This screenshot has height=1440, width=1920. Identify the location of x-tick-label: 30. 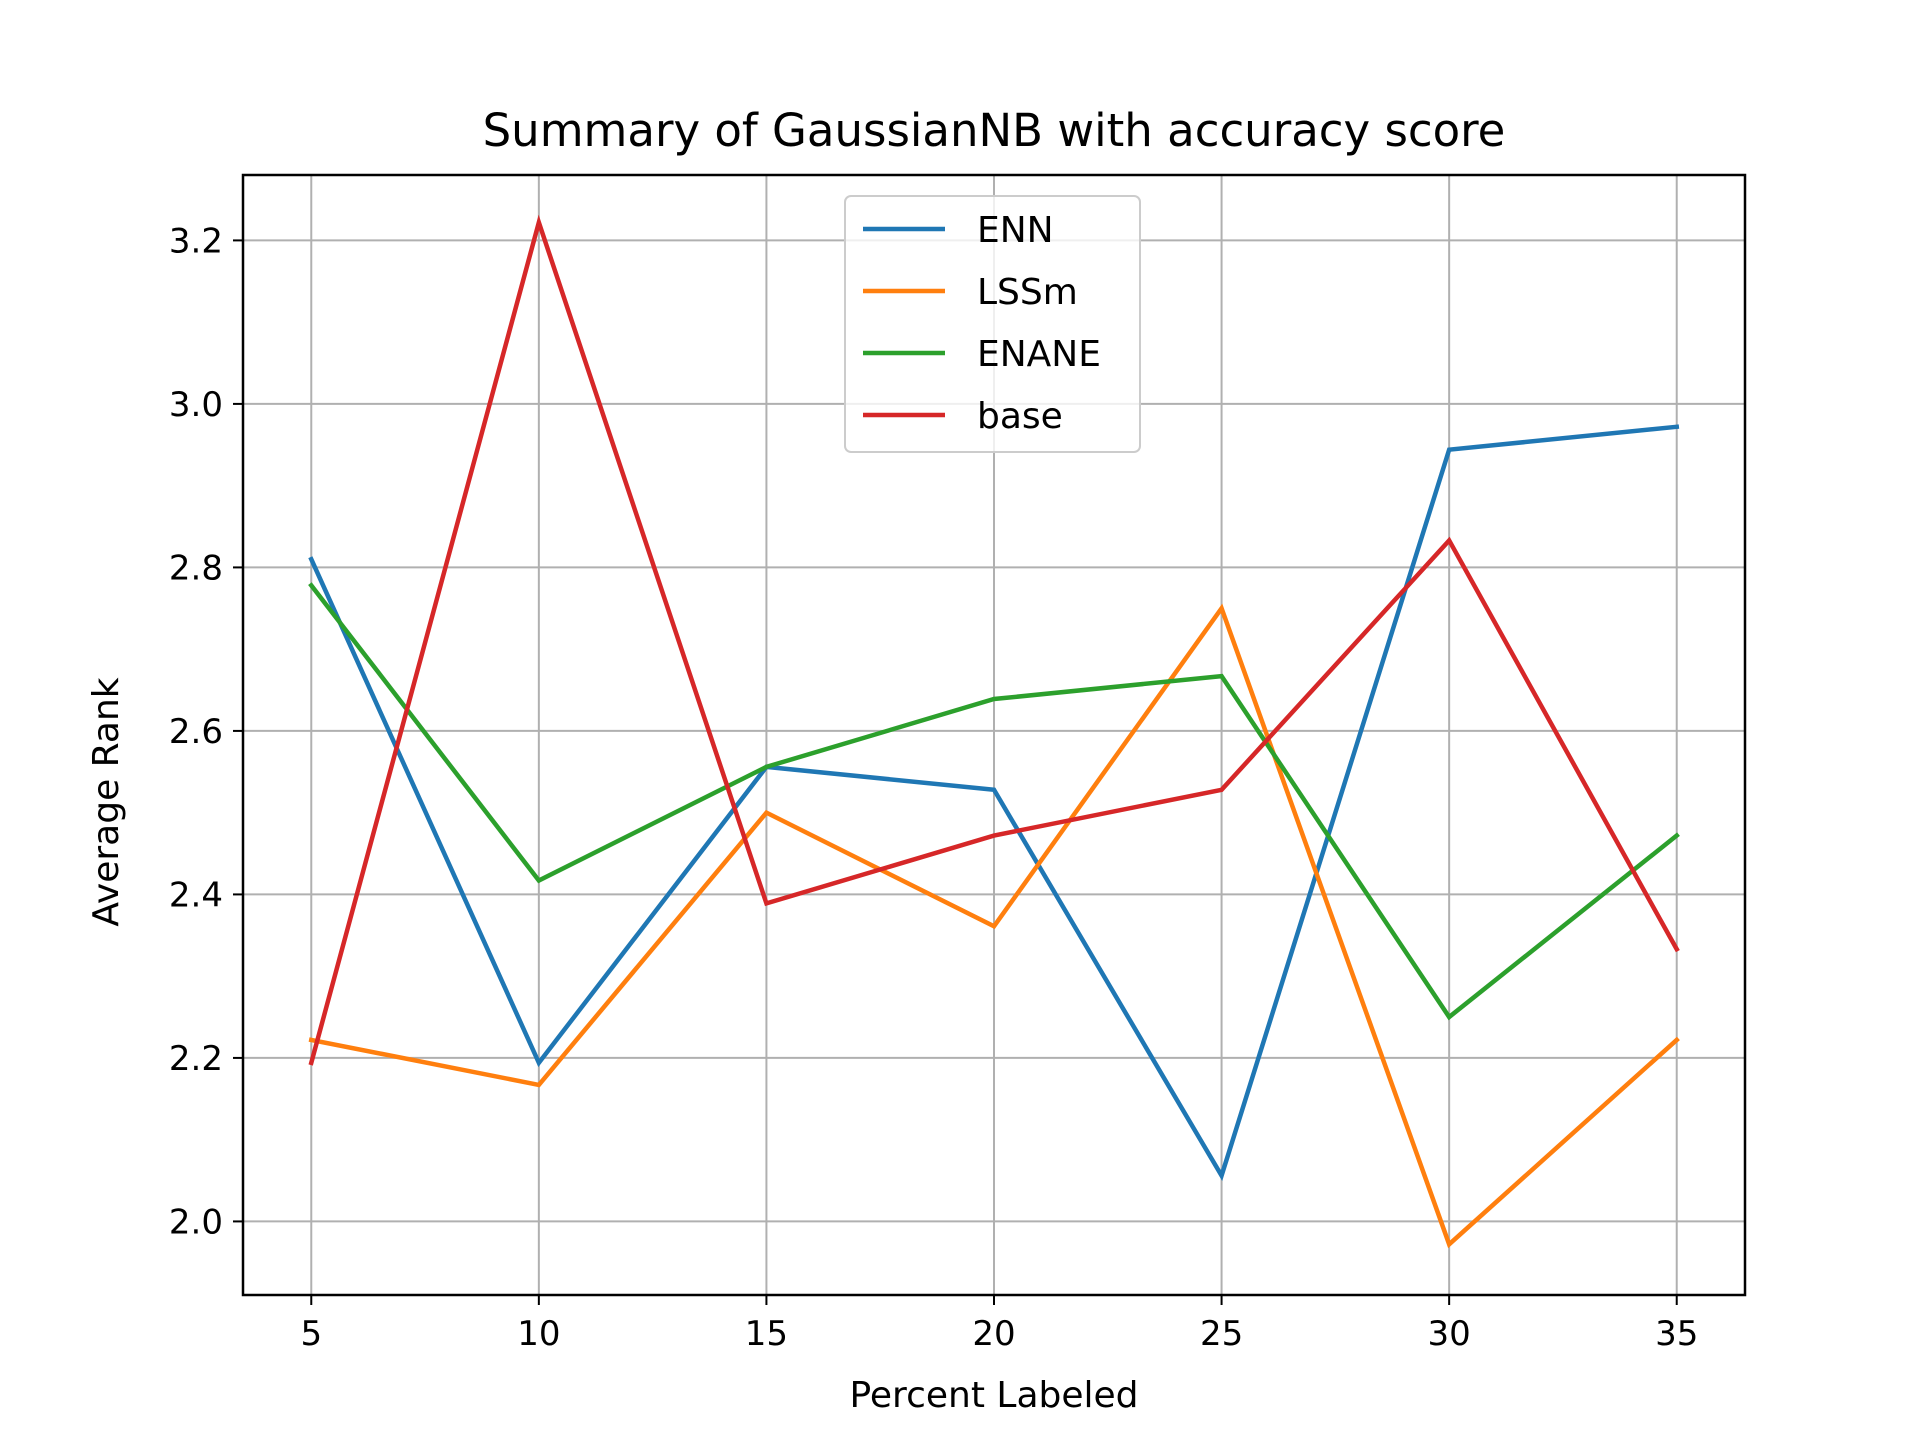
(1449, 1334).